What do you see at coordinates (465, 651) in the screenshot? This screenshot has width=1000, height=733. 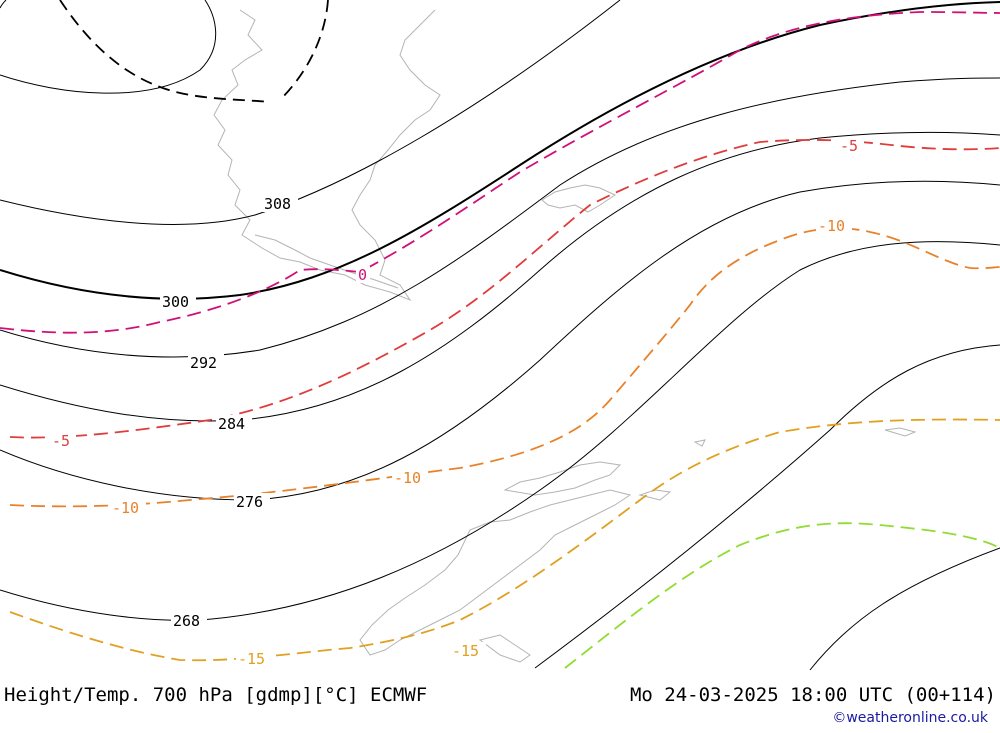 I see `label-temp-minus15-right: -15` at bounding box center [465, 651].